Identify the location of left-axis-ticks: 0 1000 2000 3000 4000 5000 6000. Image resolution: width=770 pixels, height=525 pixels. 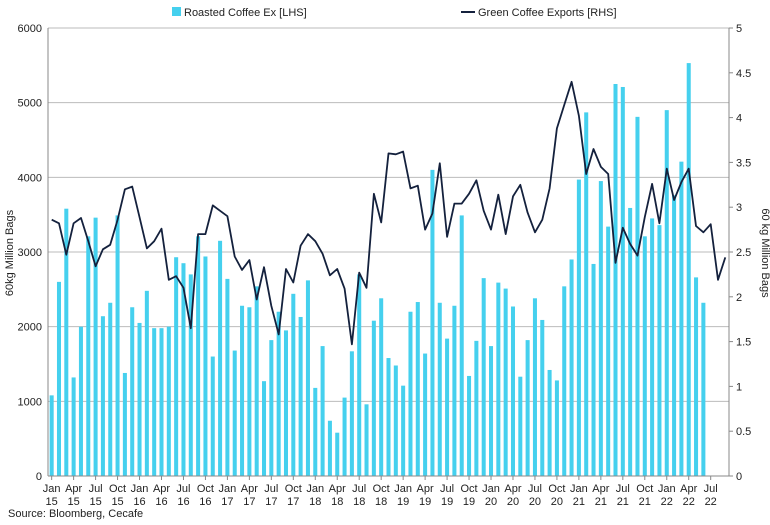
(30, 253).